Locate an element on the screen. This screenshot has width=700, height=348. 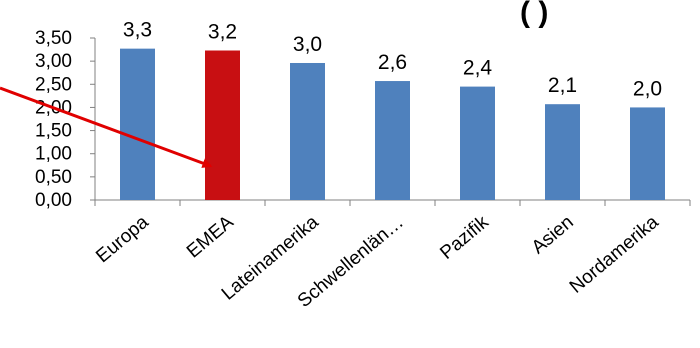
bar-pazifik is located at coordinates (477, 143).